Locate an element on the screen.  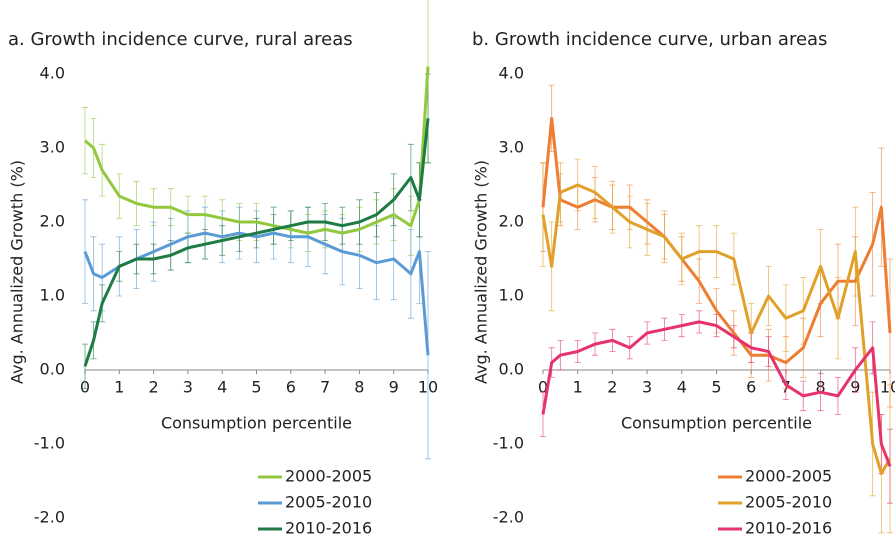
chart-title: a. Growth incidence curve, rural areas is located at coordinates (180, 39).